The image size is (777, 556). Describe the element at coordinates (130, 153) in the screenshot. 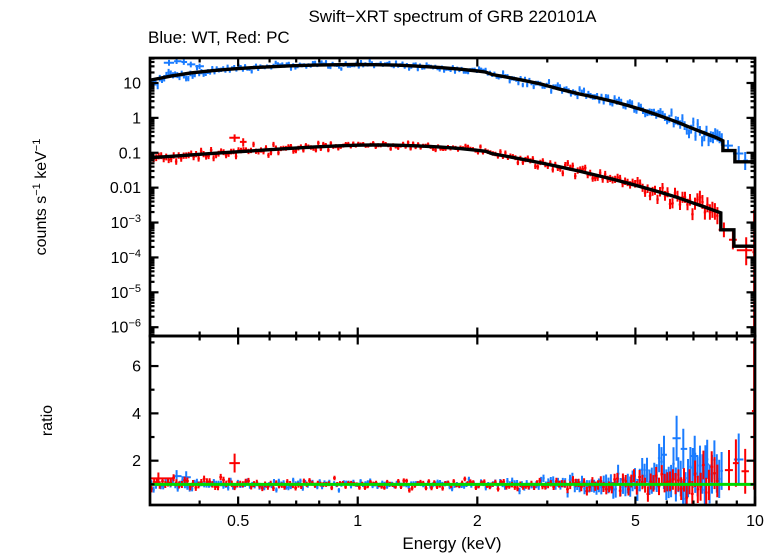

I see `svg-text: 0.1` at that location.